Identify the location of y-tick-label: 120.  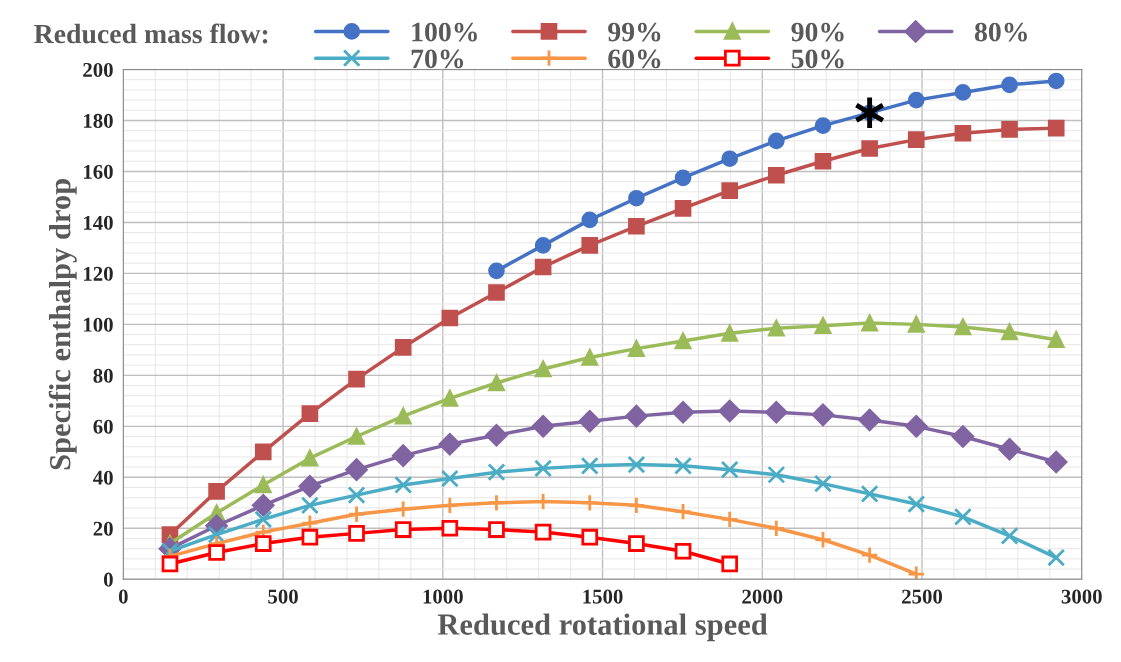
(98, 273).